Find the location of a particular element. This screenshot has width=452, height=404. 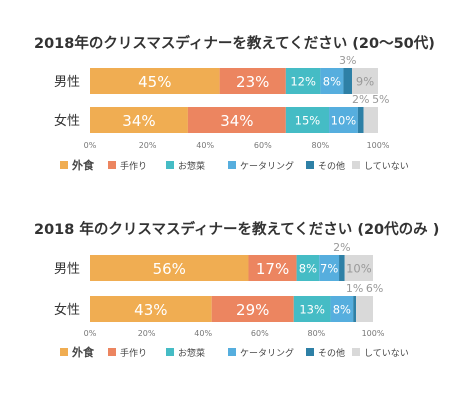

chart-title: 2018 年のクリスマスディナーを教えてください (20代のみ ) is located at coordinates (236, 229).